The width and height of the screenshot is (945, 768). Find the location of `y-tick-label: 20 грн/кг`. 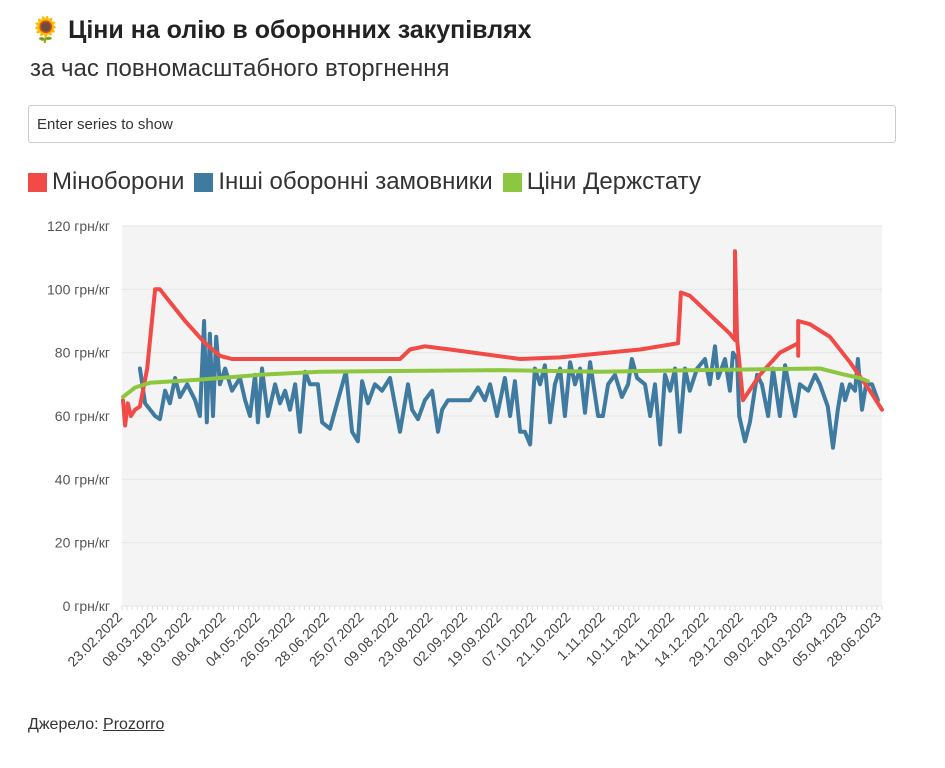

y-tick-label: 20 грн/кг is located at coordinates (82, 543).